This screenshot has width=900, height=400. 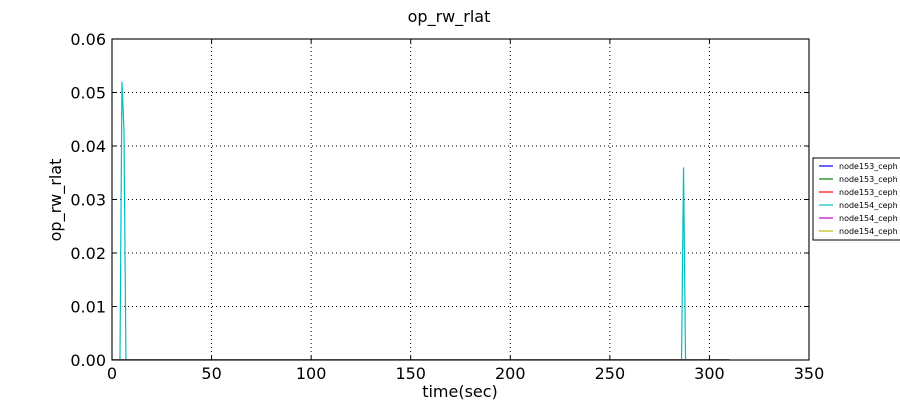 I want to click on y-tick-label: 0.05, so click(x=88, y=93).